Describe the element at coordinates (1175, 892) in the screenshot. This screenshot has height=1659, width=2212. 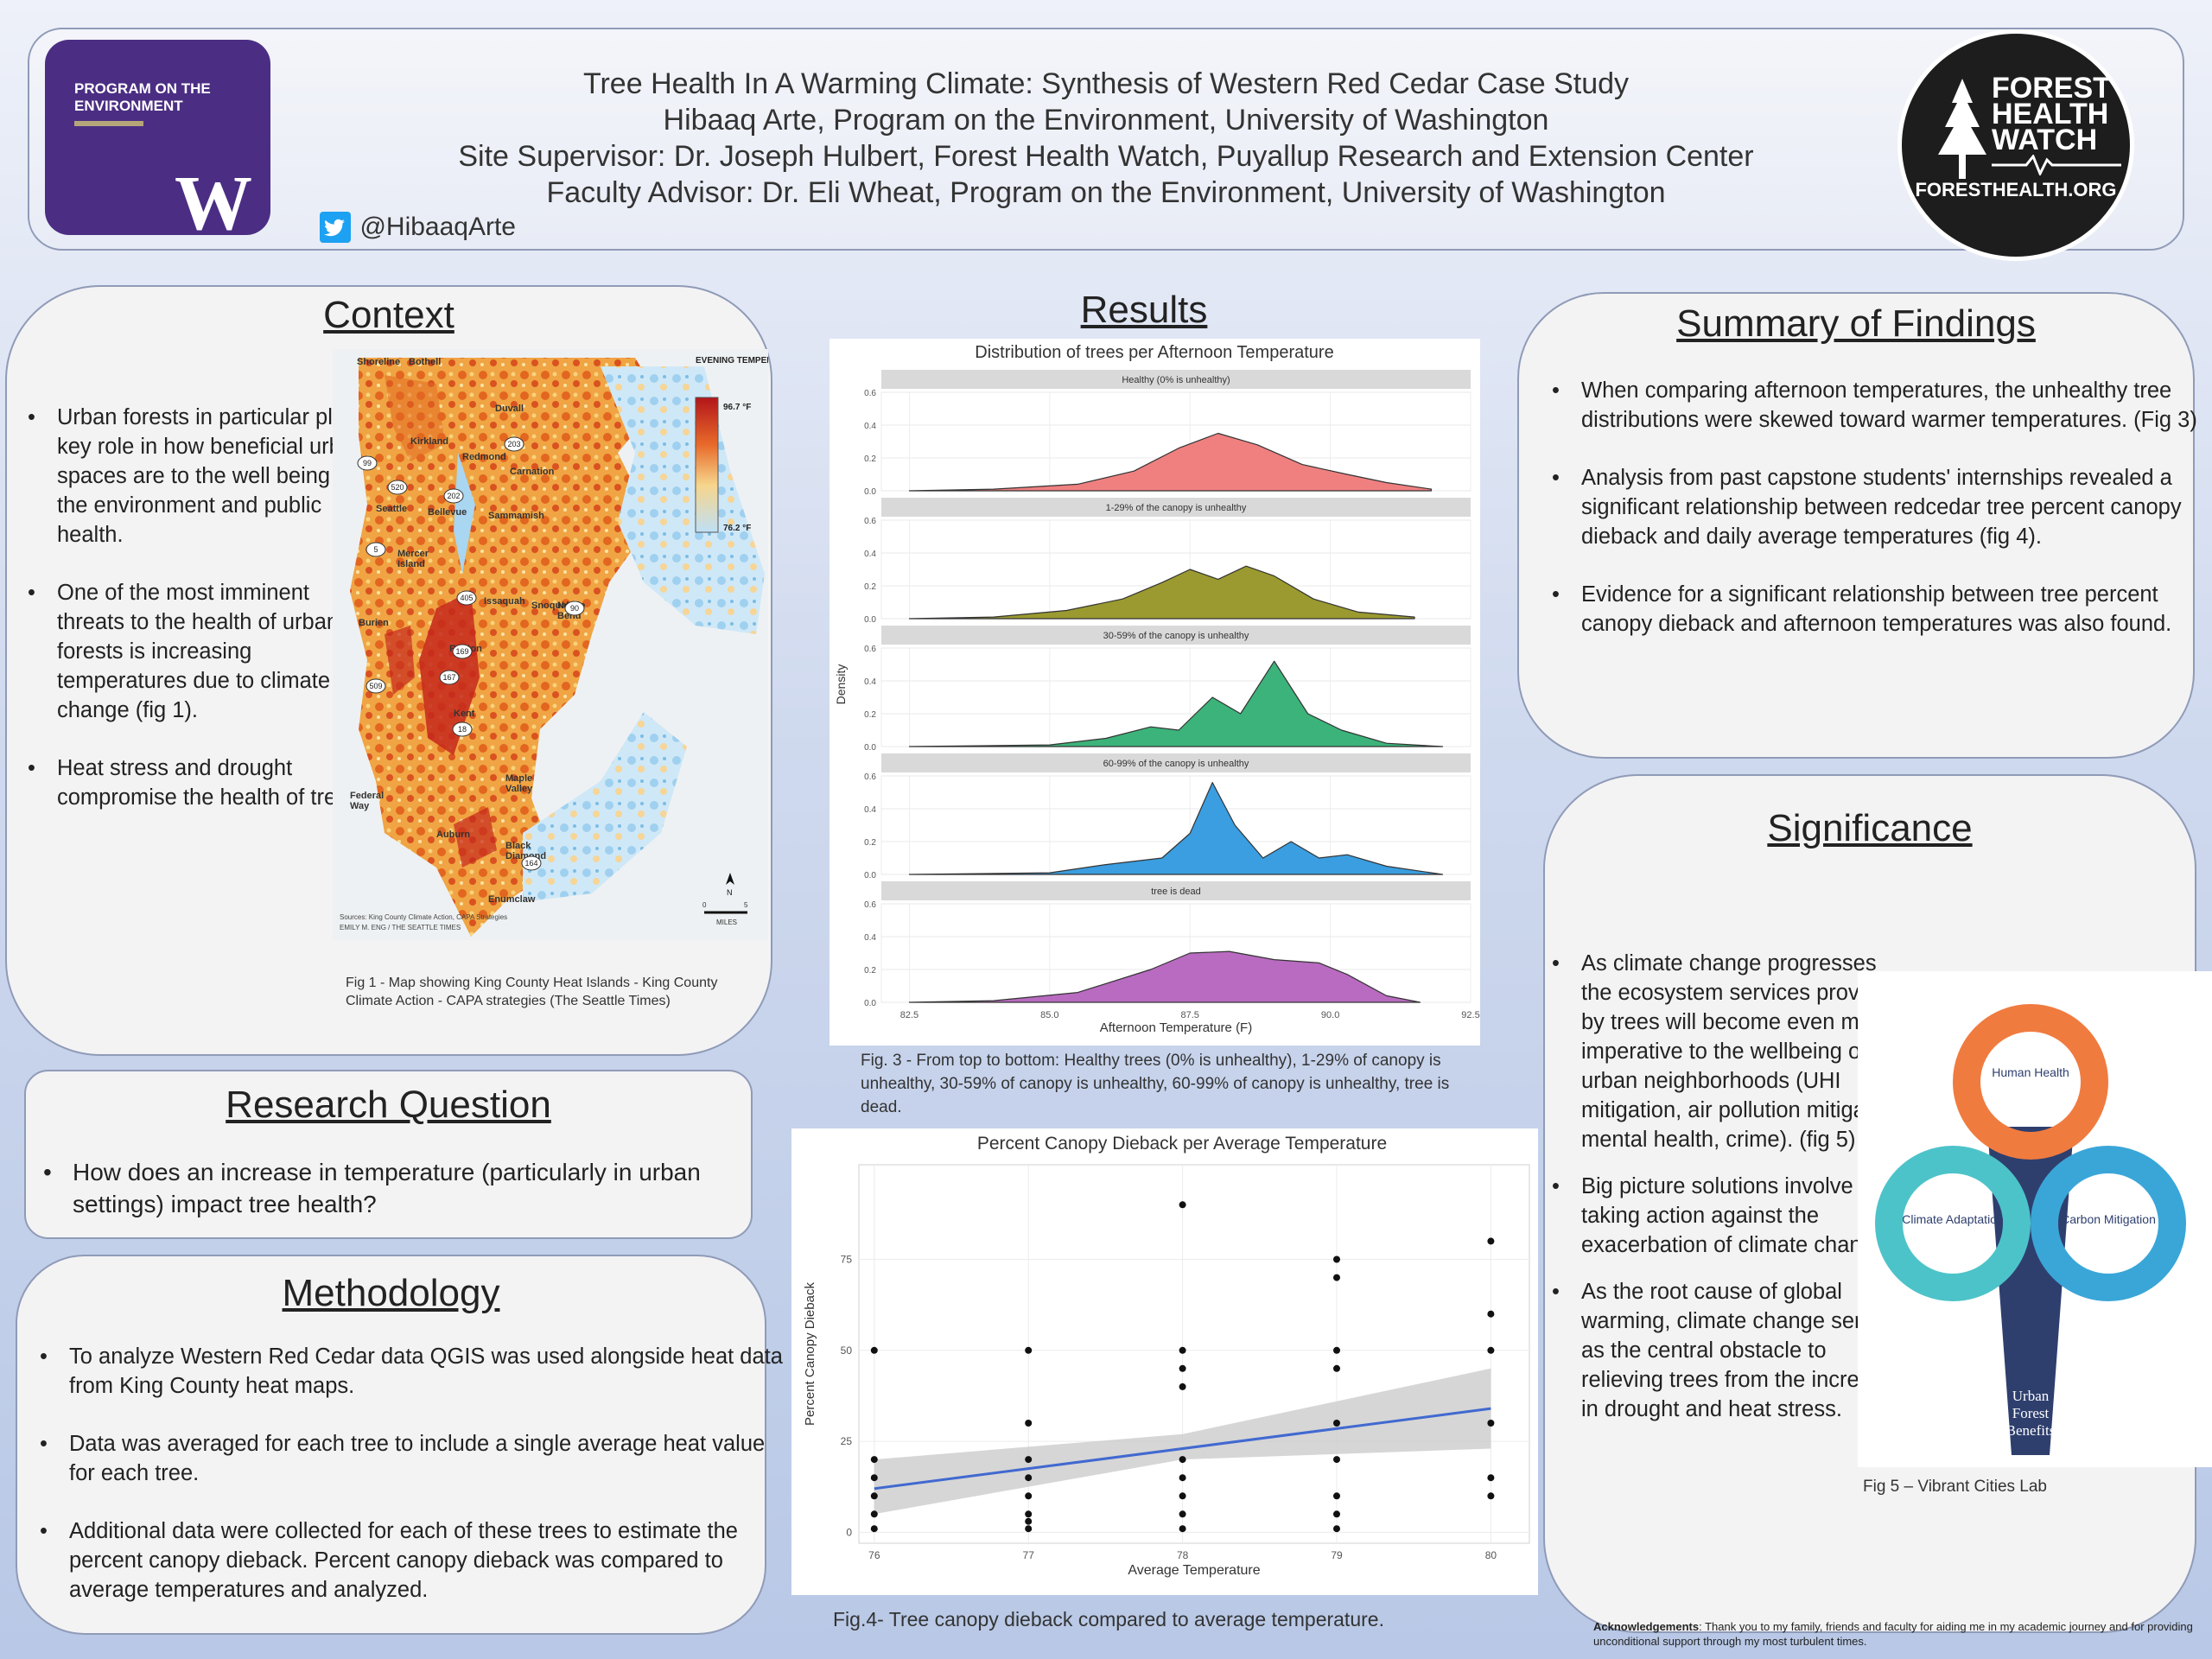
I see `facet-label: tree is dead` at that location.